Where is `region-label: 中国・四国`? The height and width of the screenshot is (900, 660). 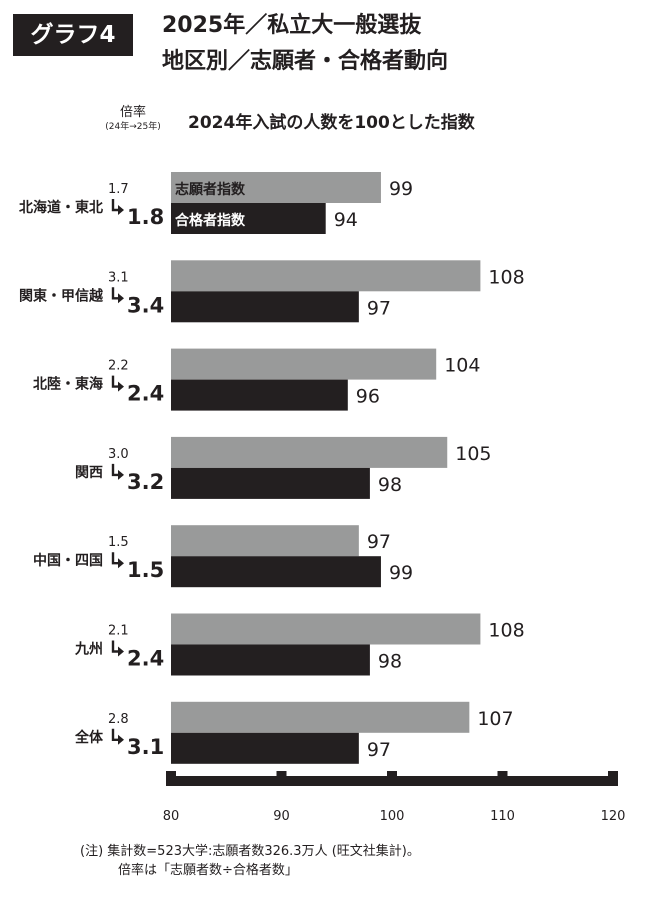 region-label: 中国・四国 is located at coordinates (68, 560).